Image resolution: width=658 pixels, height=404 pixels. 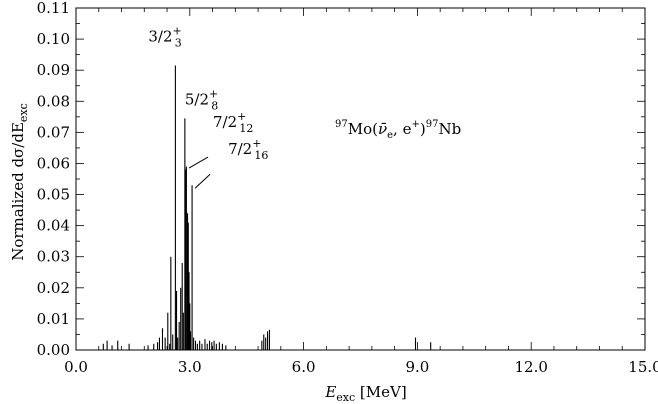 I want to click on x-tick-label: 0.0, so click(x=76, y=367).